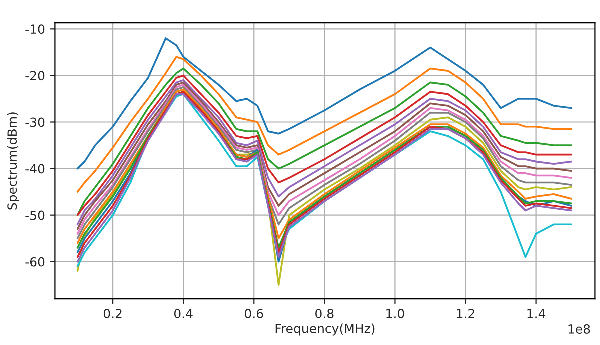 Image resolution: width=600 pixels, height=345 pixels. What do you see at coordinates (35, 169) in the screenshot?
I see `y-tick-label: -40` at bounding box center [35, 169].